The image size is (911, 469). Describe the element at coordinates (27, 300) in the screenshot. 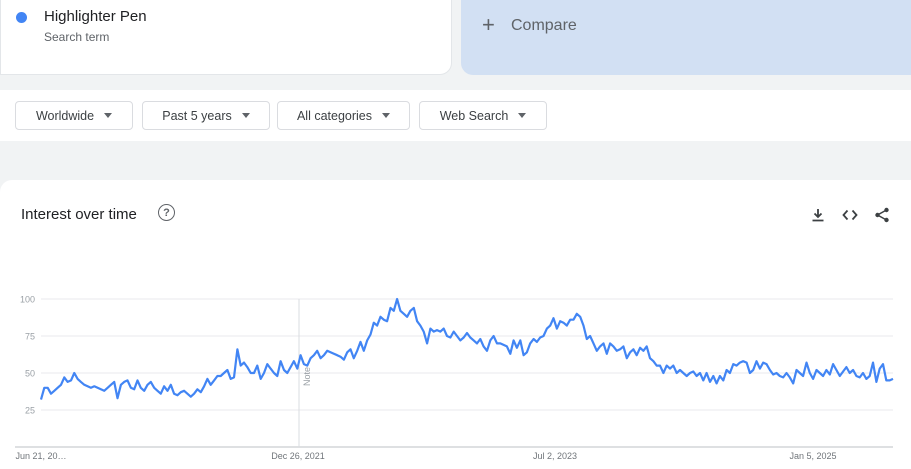

I see `y-tick-label: 100` at that location.